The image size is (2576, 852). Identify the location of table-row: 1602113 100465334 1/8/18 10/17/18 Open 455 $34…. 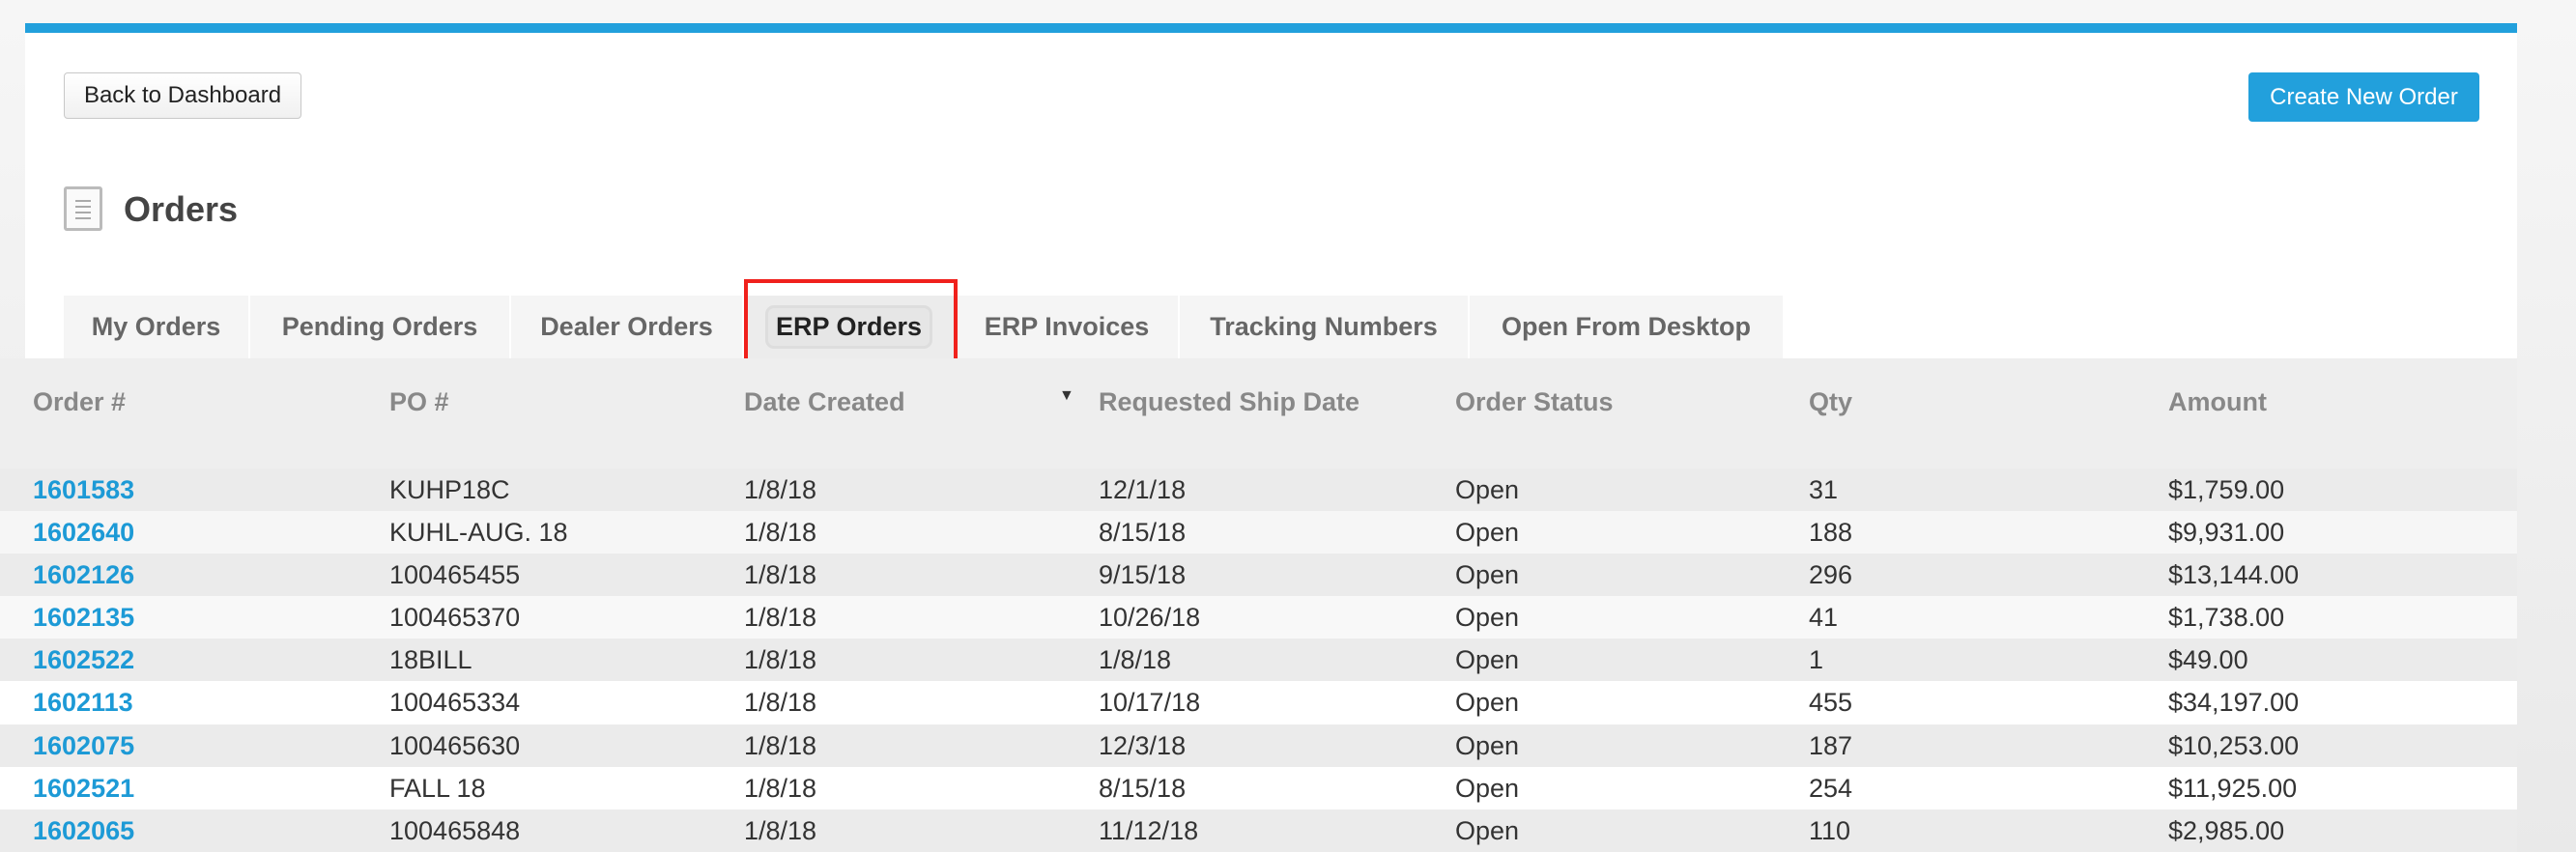
(1259, 702).